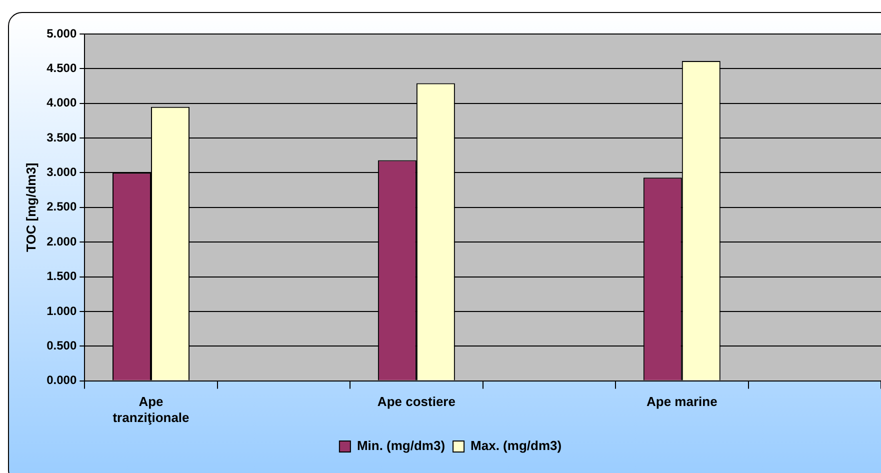 The width and height of the screenshot is (881, 473). What do you see at coordinates (416, 402) in the screenshot?
I see `x-tick-label: Ape costiere` at bounding box center [416, 402].